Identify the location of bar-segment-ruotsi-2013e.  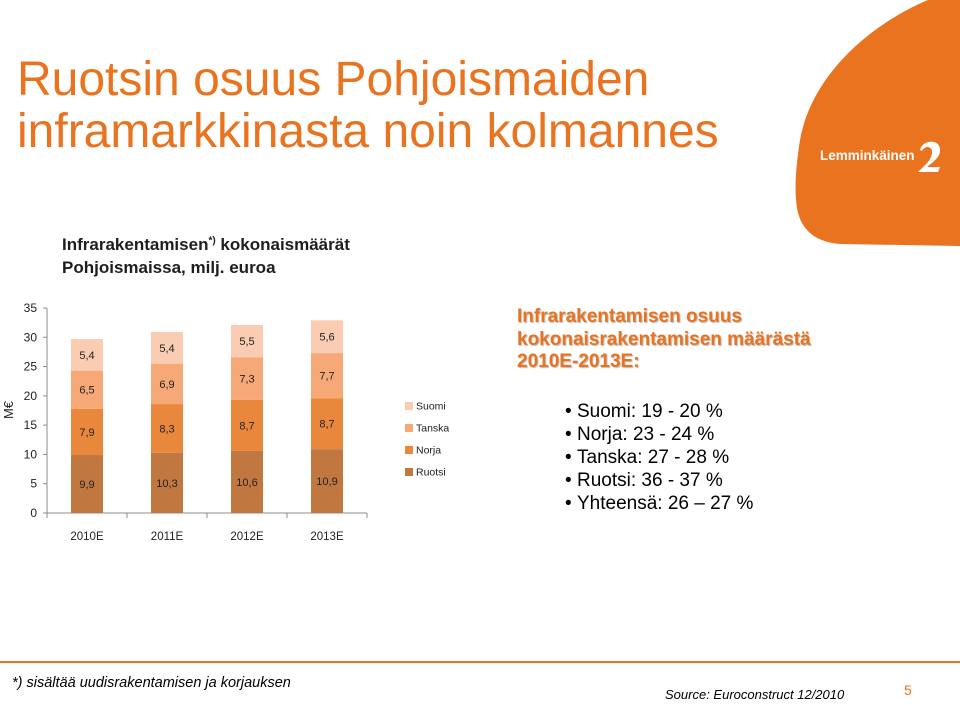
(327, 481).